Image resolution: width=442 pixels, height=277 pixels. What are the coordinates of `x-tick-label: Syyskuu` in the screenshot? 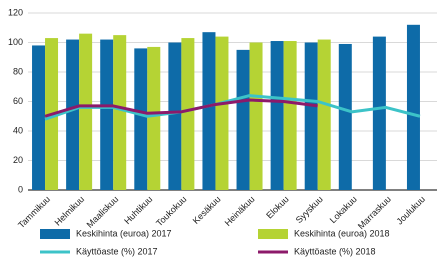 It's located at (309, 209).